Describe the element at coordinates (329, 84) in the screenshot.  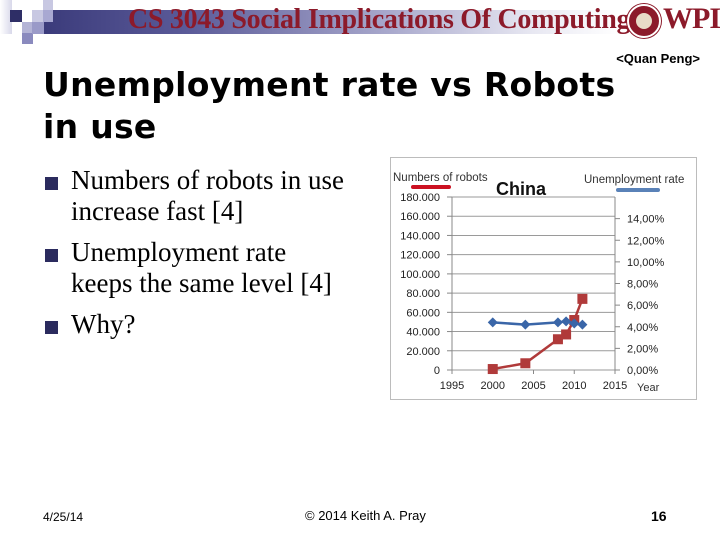
I see `slide-title-line1: Unemployment rate vs Robots` at that location.